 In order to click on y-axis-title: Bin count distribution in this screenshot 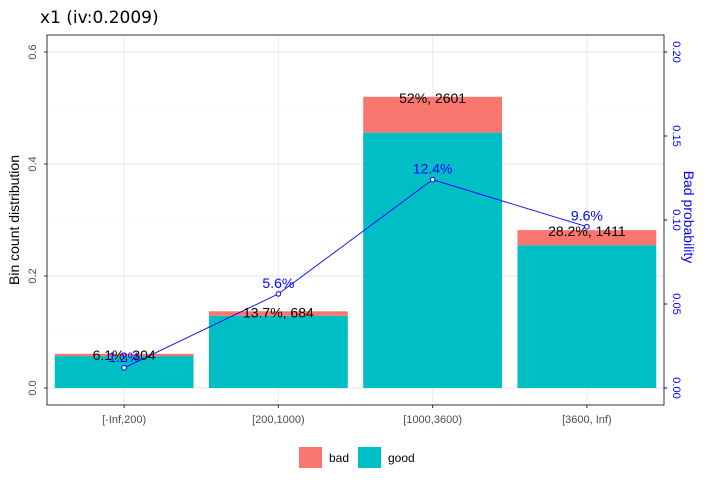, I will do `click(14, 220)`.